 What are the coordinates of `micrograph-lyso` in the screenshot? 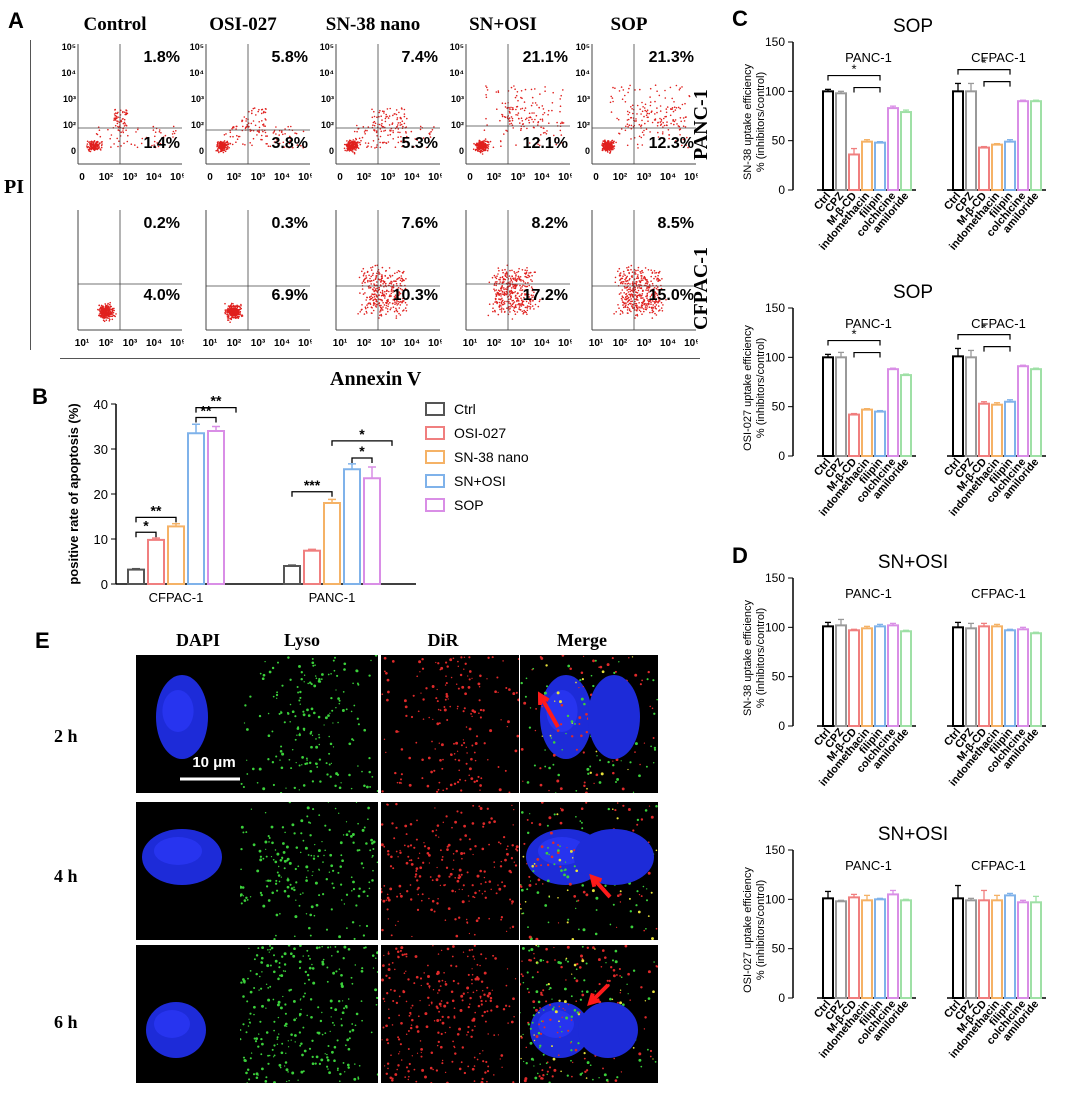 It's located at (309, 724).